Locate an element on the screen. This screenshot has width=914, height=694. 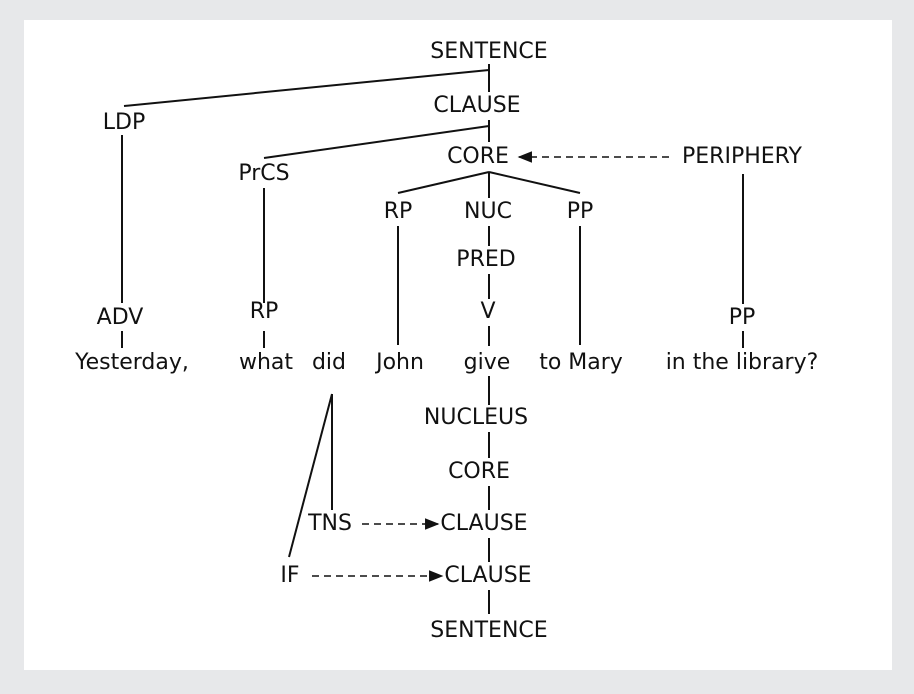
node-if: IF is located at coordinates (289, 575).